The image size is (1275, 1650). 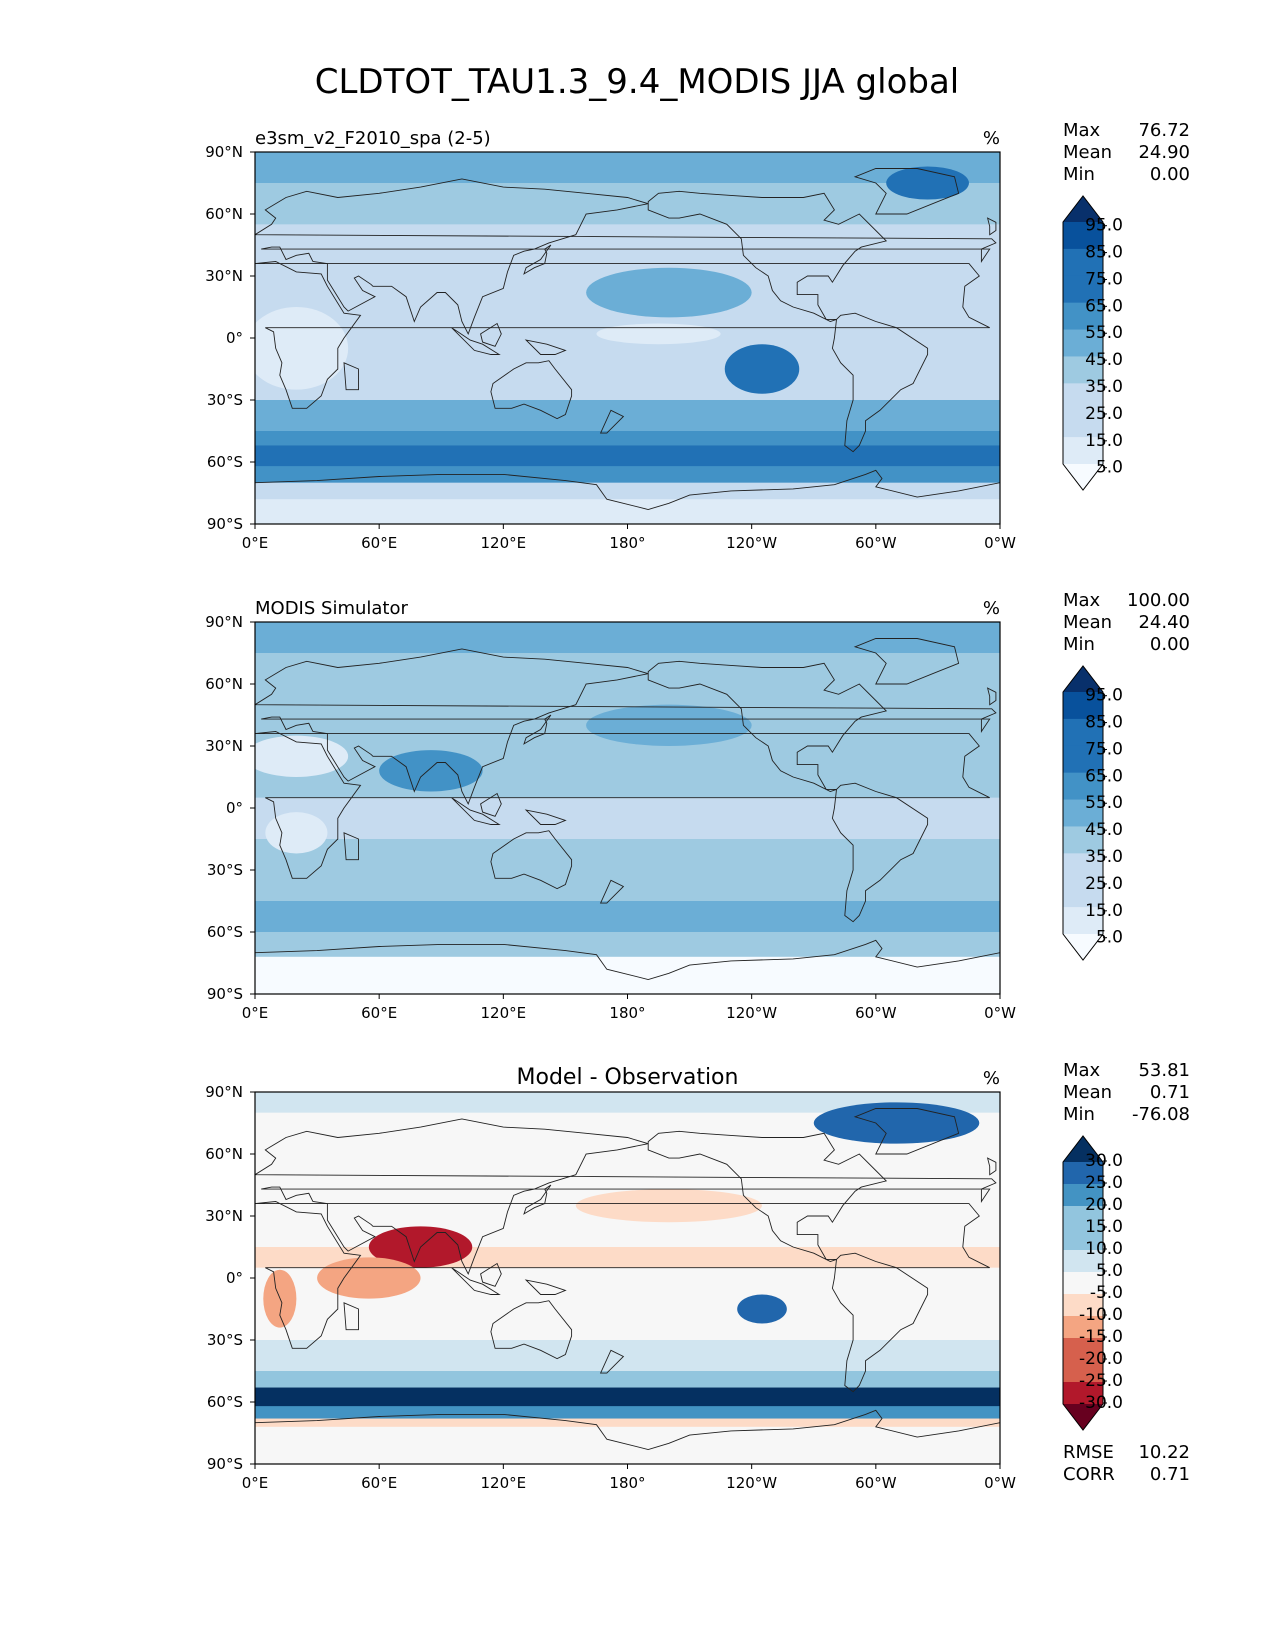 I want to click on lon-tick-label: 120°E, so click(x=504, y=543).